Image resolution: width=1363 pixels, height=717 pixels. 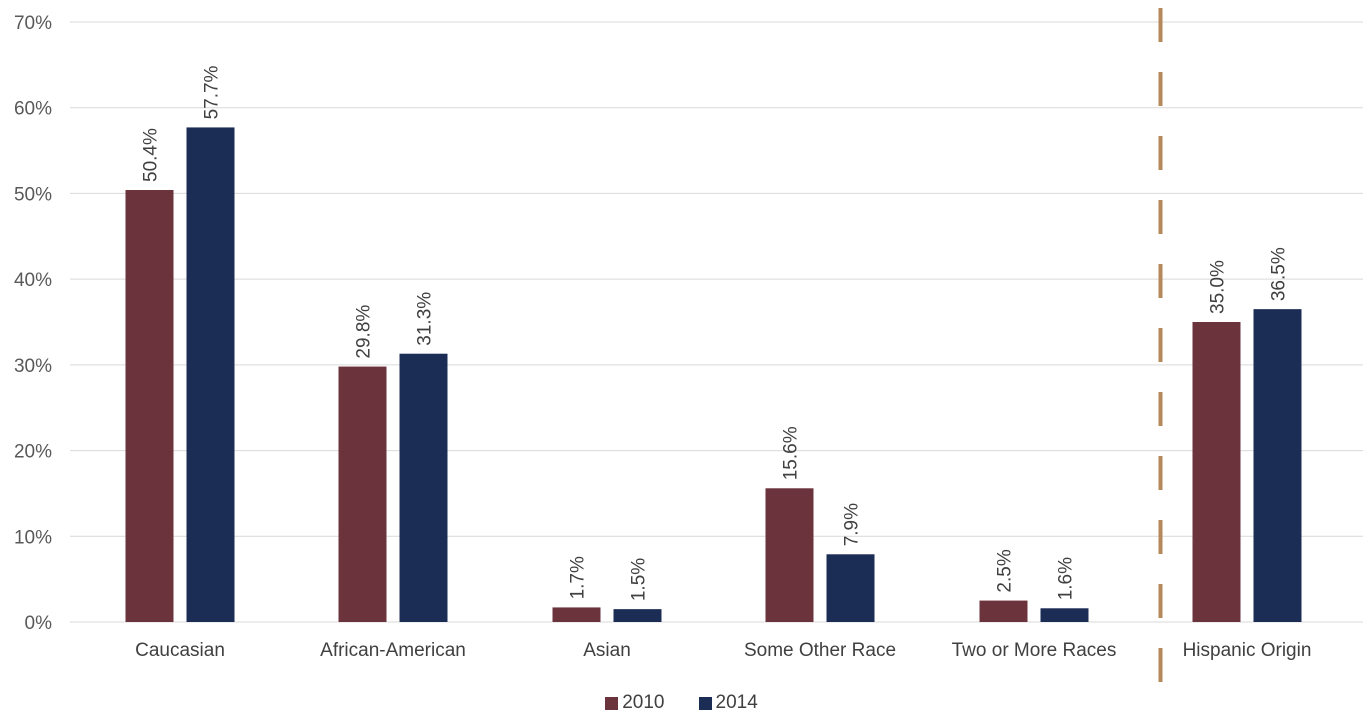 I want to click on legend-swatch-2014, so click(x=705, y=703).